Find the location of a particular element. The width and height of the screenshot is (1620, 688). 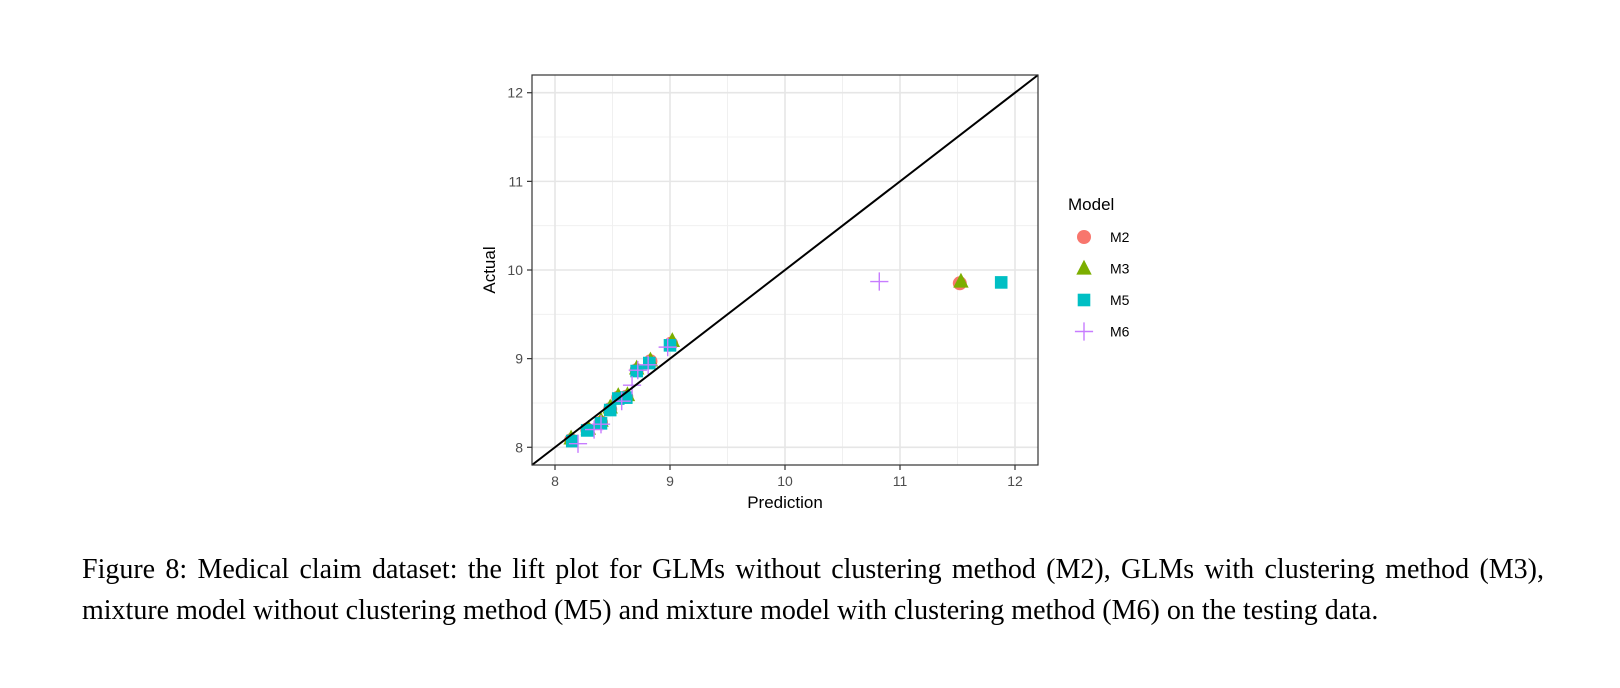

legend-label: M5 is located at coordinates (1120, 300).